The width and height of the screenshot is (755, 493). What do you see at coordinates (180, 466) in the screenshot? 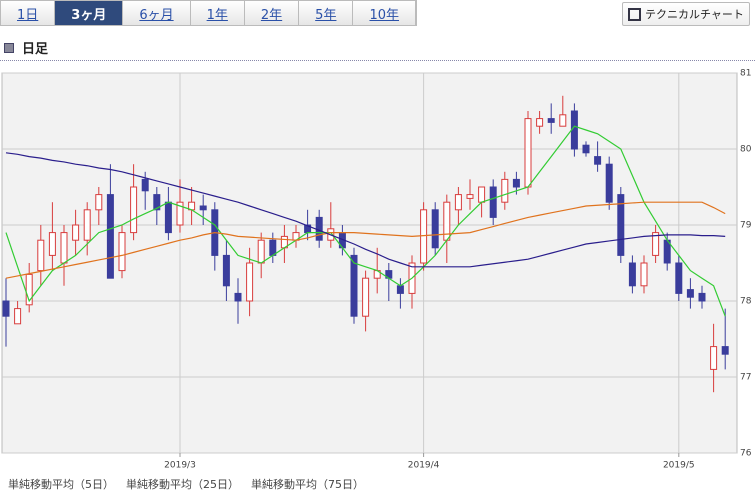
I see `x-tick-label: 2019/3` at bounding box center [180, 466].